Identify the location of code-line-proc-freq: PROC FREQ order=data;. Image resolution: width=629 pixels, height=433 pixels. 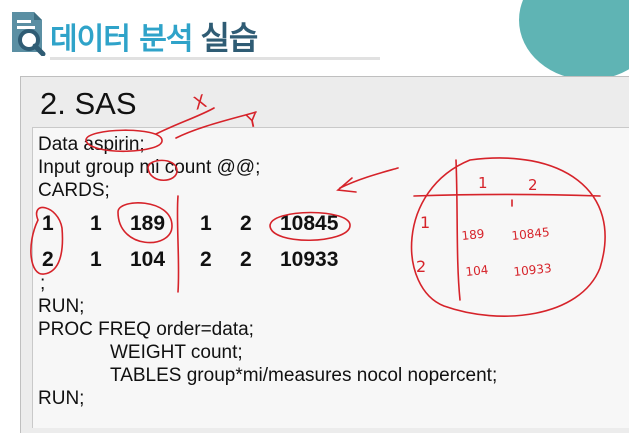
(146, 329).